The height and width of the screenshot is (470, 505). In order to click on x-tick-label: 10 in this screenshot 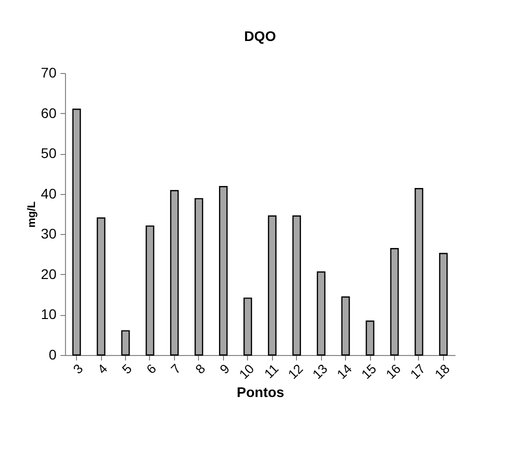, I will do `click(246, 371)`.